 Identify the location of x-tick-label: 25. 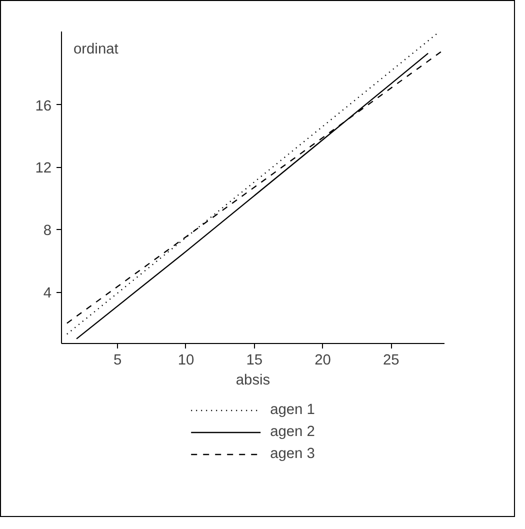
(391, 360).